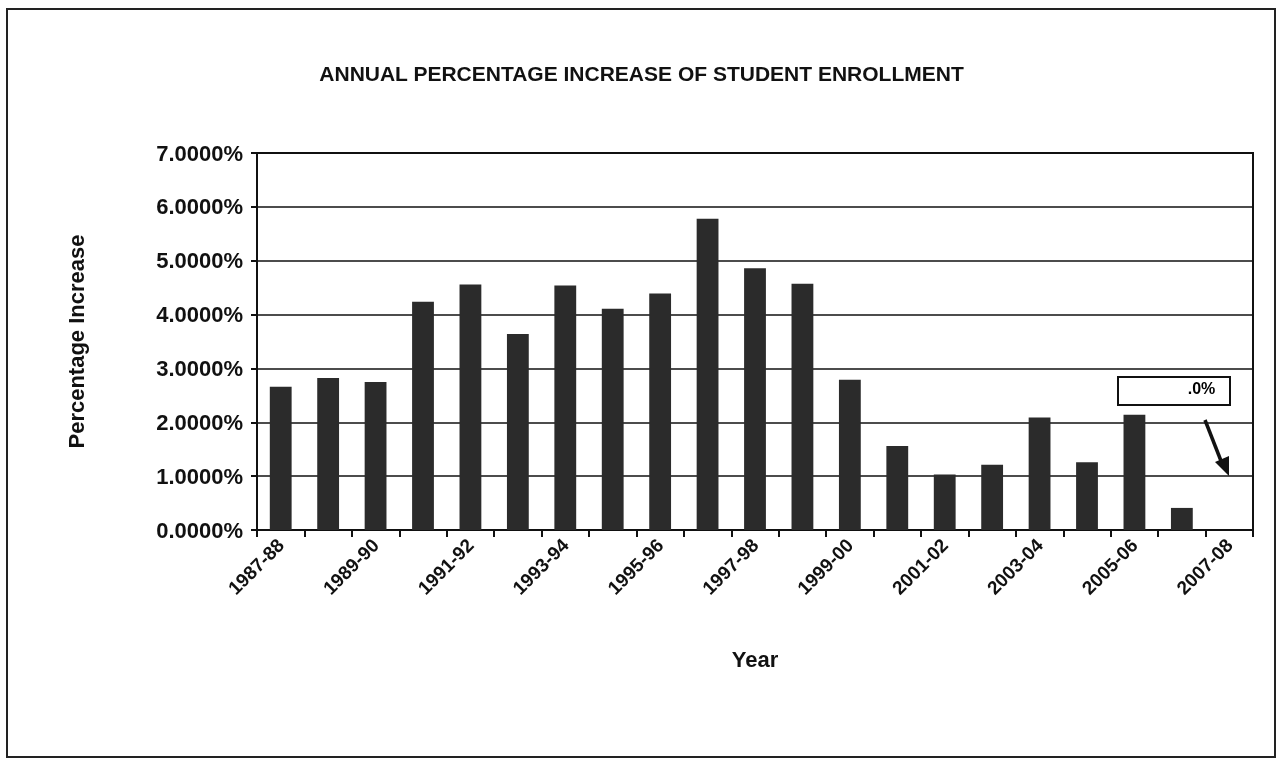 The height and width of the screenshot is (762, 1283). I want to click on y-tick-label: 6.0000%, so click(199, 207).